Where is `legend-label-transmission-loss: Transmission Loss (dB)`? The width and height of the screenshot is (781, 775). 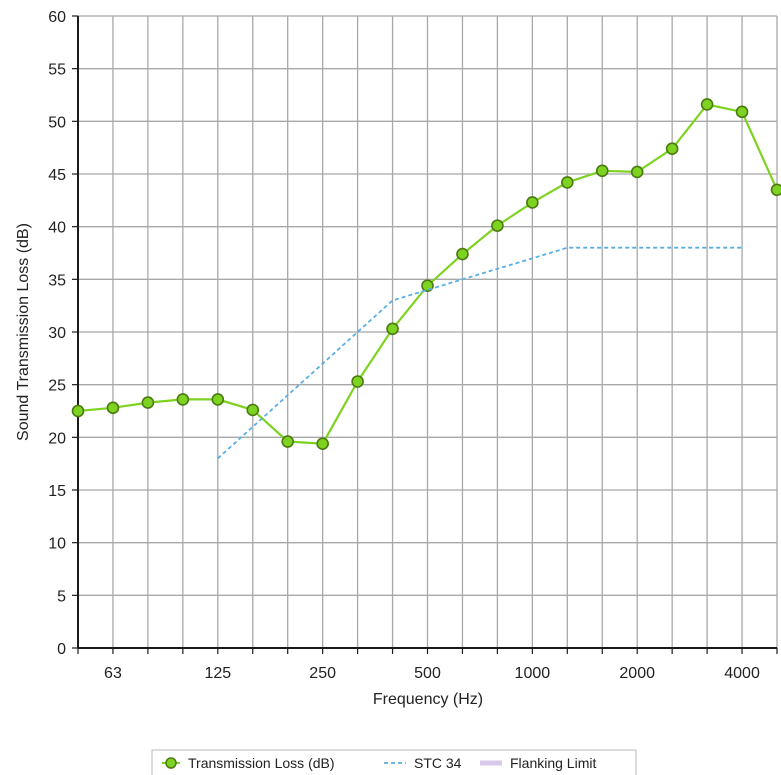
legend-label-transmission-loss: Transmission Loss (dB) is located at coordinates (261, 763).